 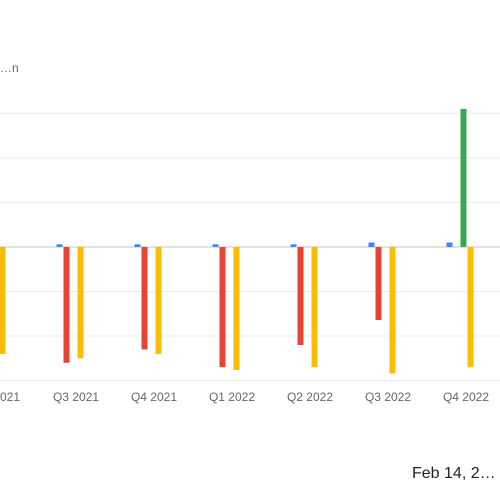 I want to click on bar-series-4-q2-2022, so click(x=314, y=307).